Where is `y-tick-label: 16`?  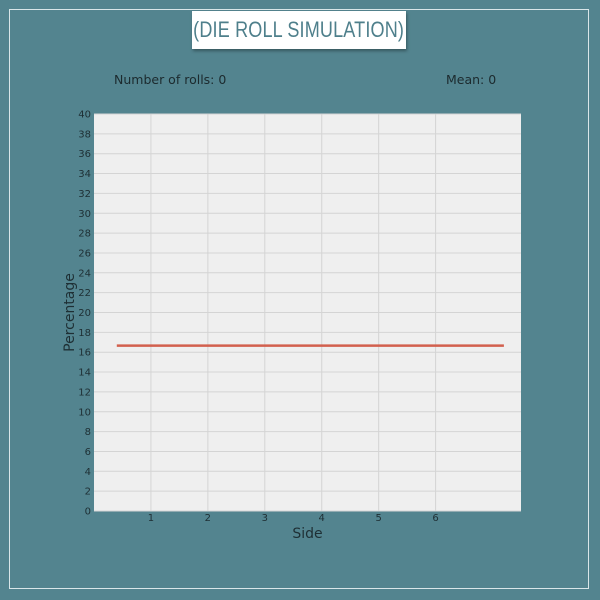 y-tick-label: 16 is located at coordinates (84, 353).